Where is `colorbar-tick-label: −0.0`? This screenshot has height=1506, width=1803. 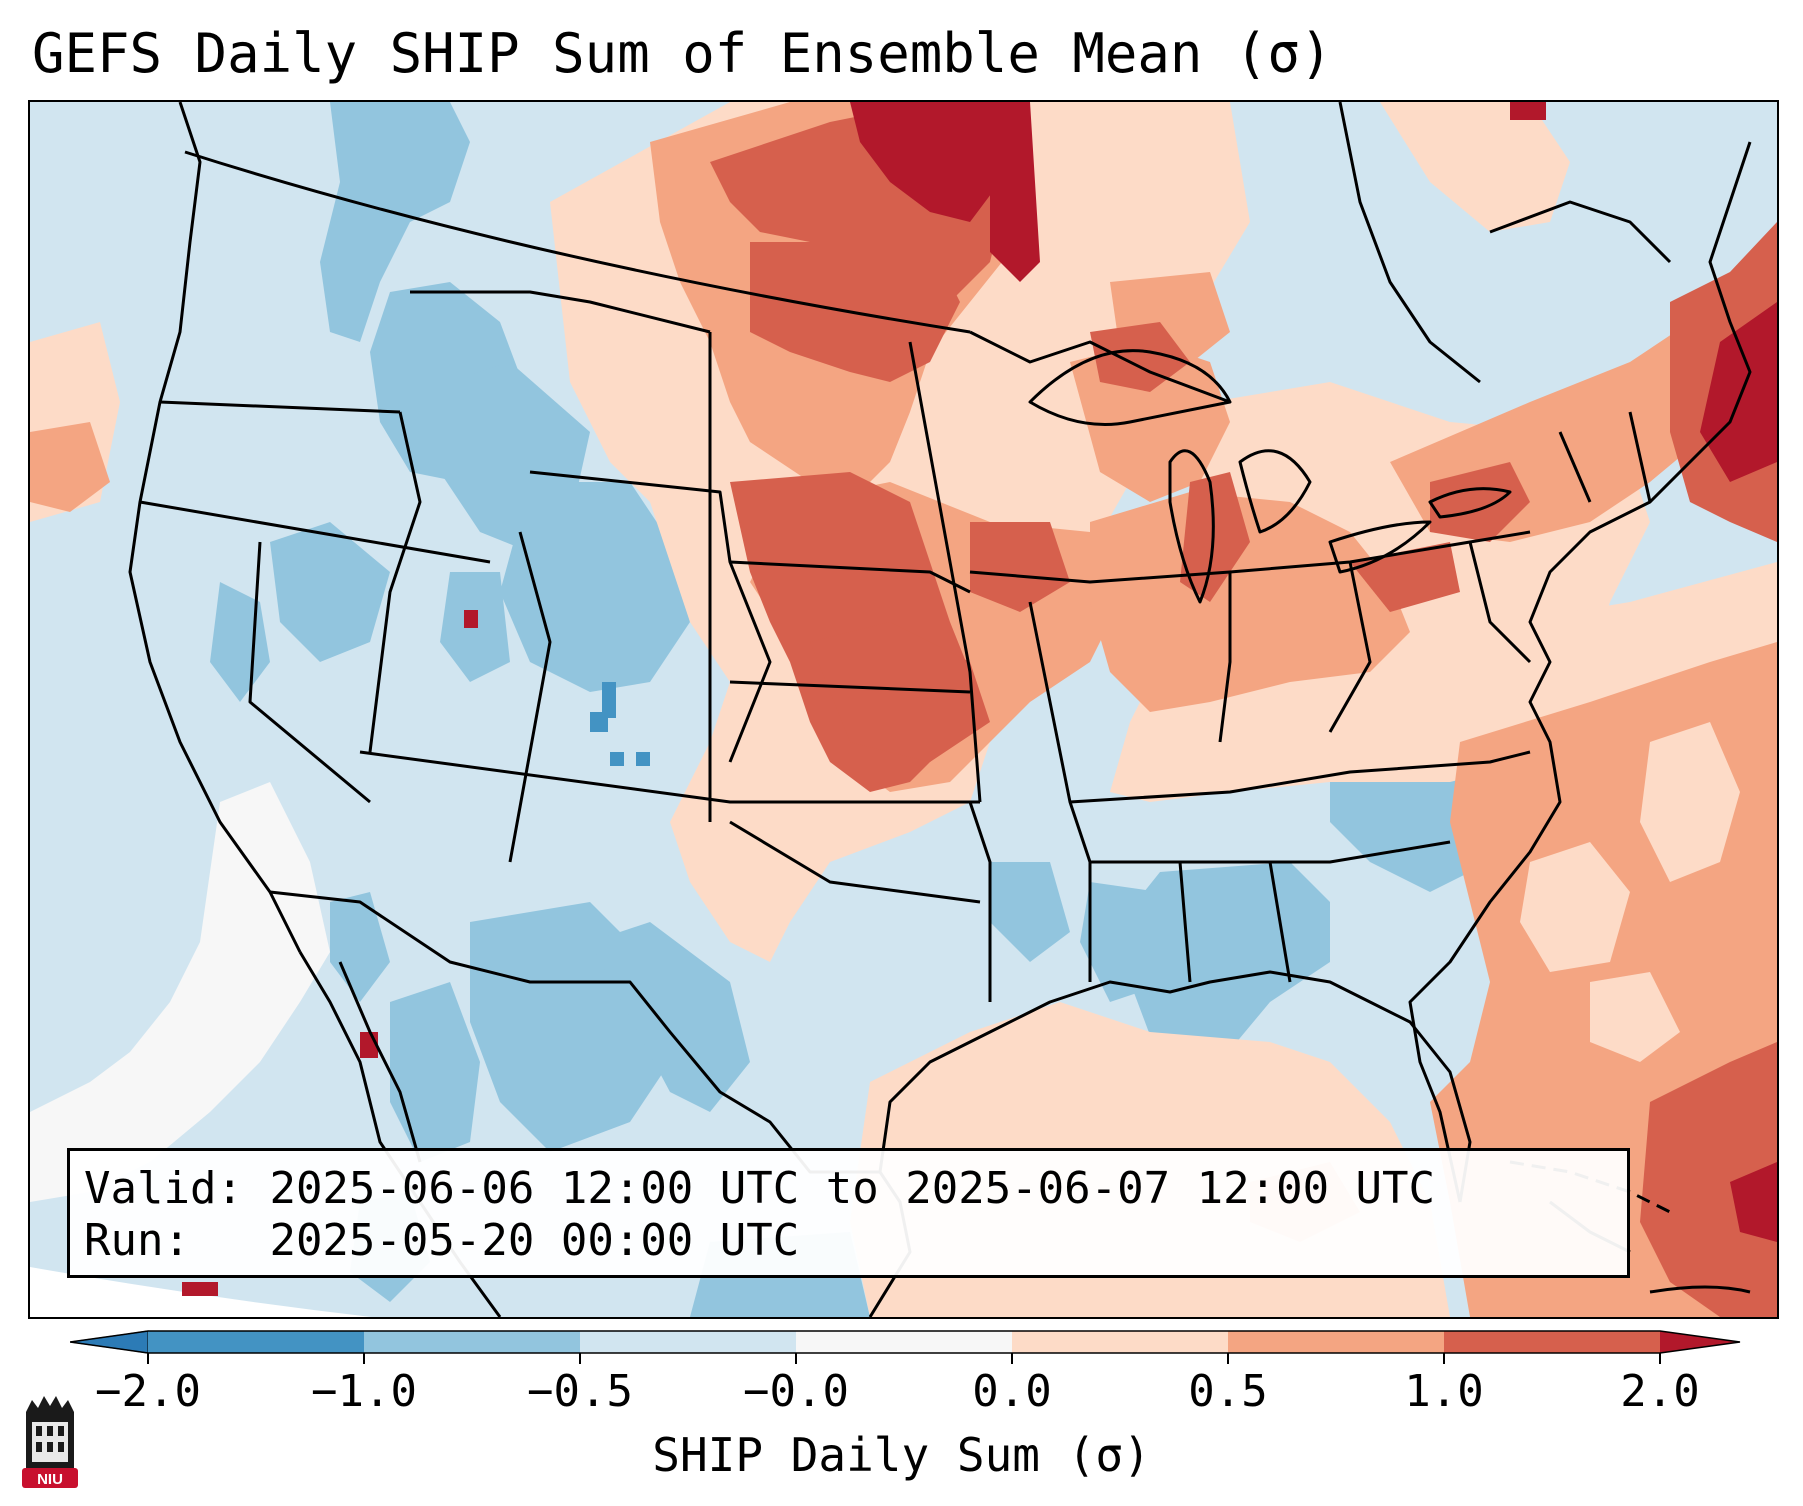
colorbar-tick-label: −0.0 is located at coordinates (796, 1391).